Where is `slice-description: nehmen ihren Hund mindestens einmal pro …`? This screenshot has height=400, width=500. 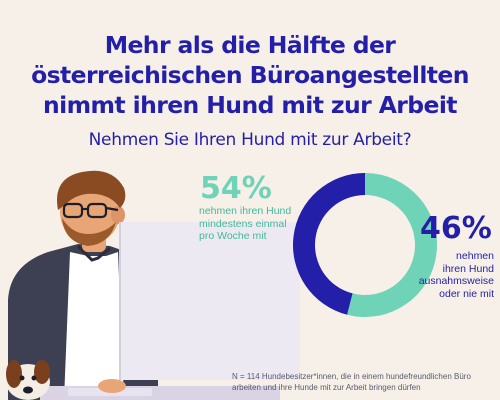 slice-description: nehmen ihren Hund mindestens einmal pro … is located at coordinates (254, 224).